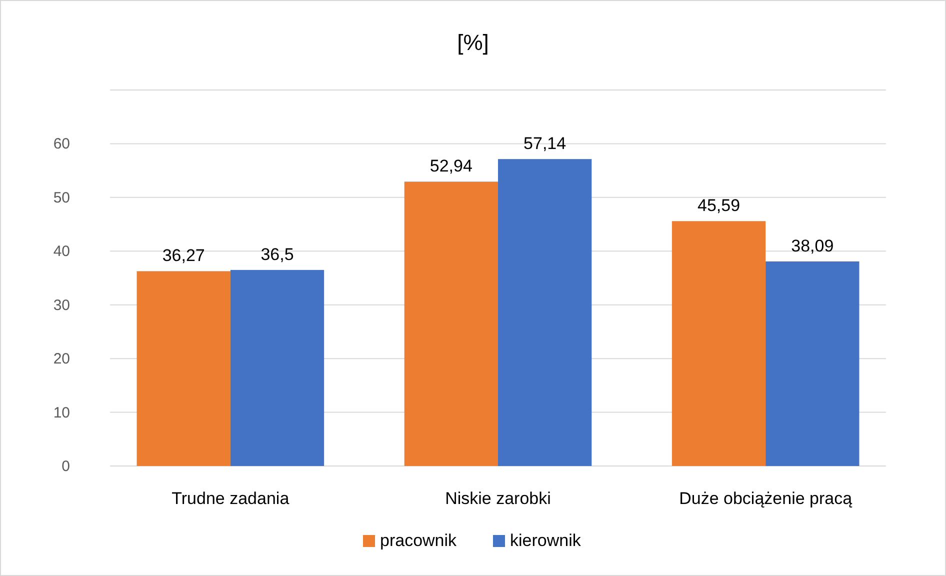 The width and height of the screenshot is (946, 576). Describe the element at coordinates (61, 305) in the screenshot. I see `y-tick-label: 30` at that location.